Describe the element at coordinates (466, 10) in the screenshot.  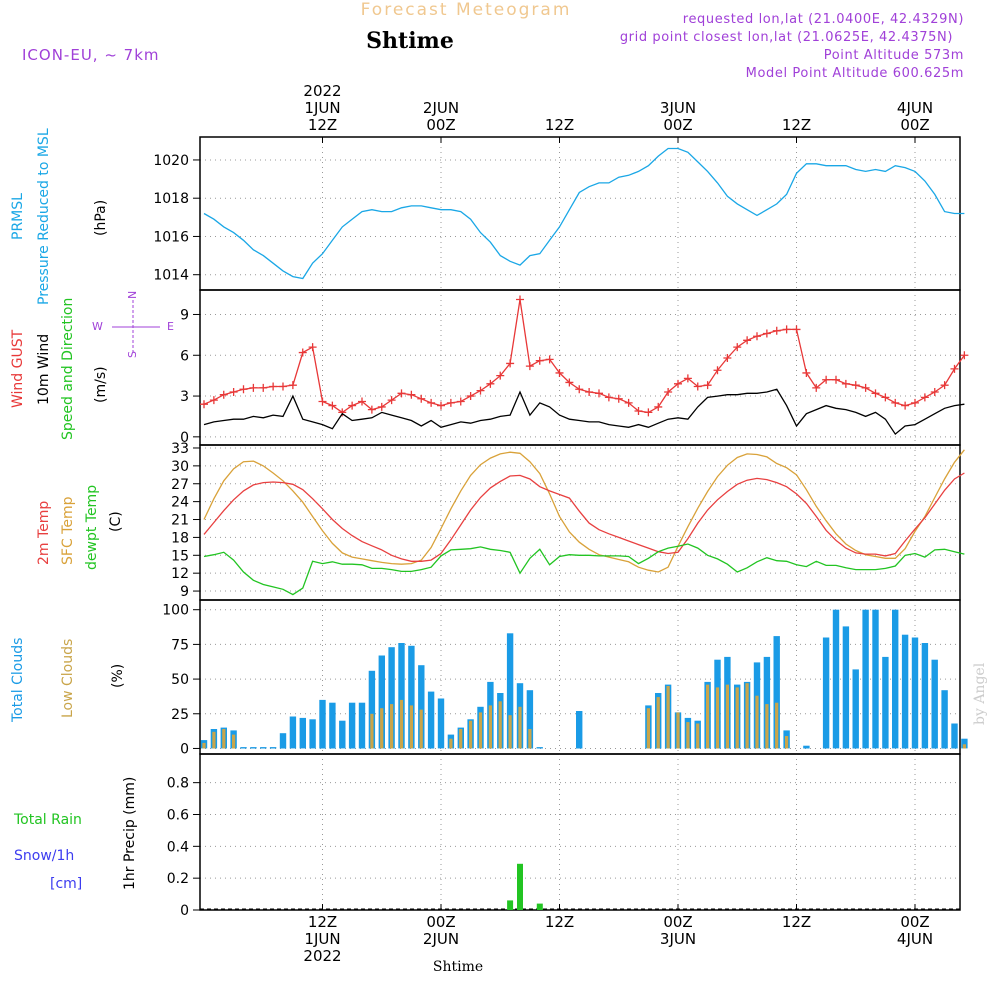
I see `chart-top-title: Forecast Meteogram` at that location.